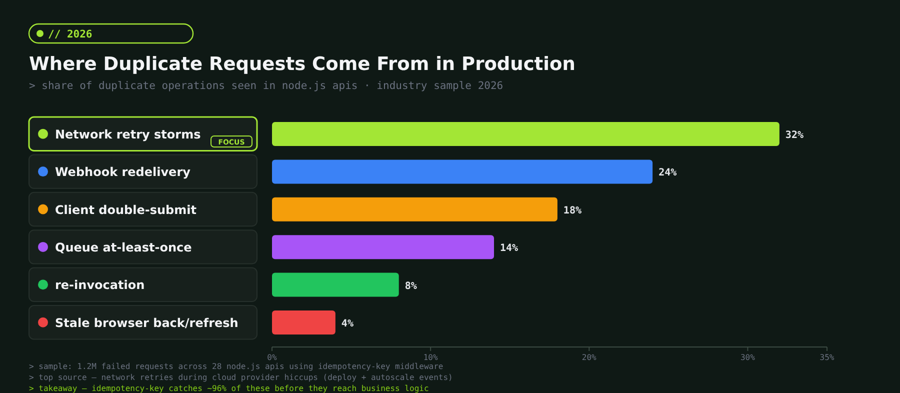  What do you see at coordinates (347, 324) in the screenshot?
I see `data-label: 4%` at bounding box center [347, 324].